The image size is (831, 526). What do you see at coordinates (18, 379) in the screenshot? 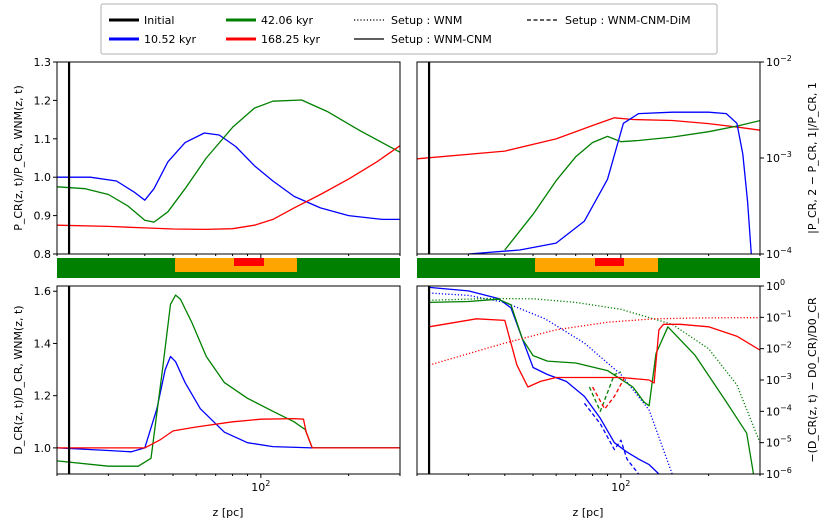
I see `ylabel-bottom-left: D_CR(z, t)/D_CR, WNM(z, t)` at bounding box center [18, 379].